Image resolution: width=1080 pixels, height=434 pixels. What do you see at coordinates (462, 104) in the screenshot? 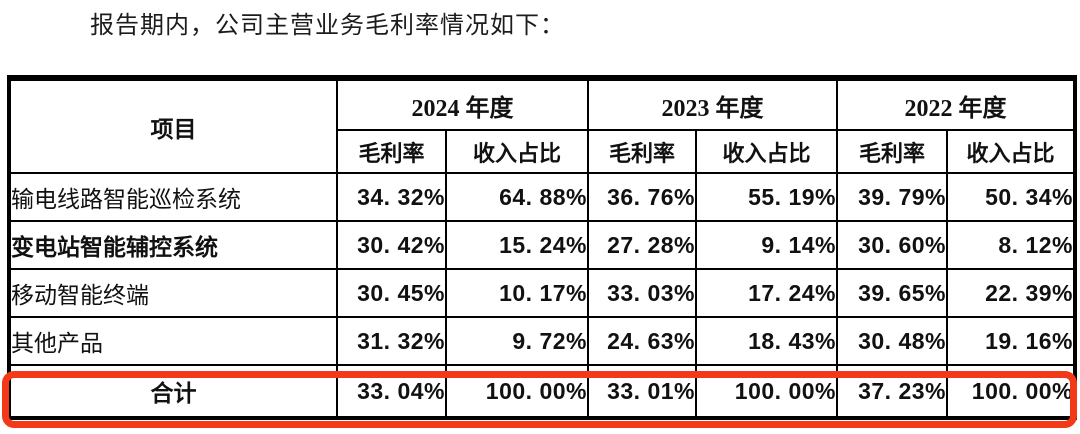
I see `column-header-year-2024: 2024 年度` at bounding box center [462, 104].